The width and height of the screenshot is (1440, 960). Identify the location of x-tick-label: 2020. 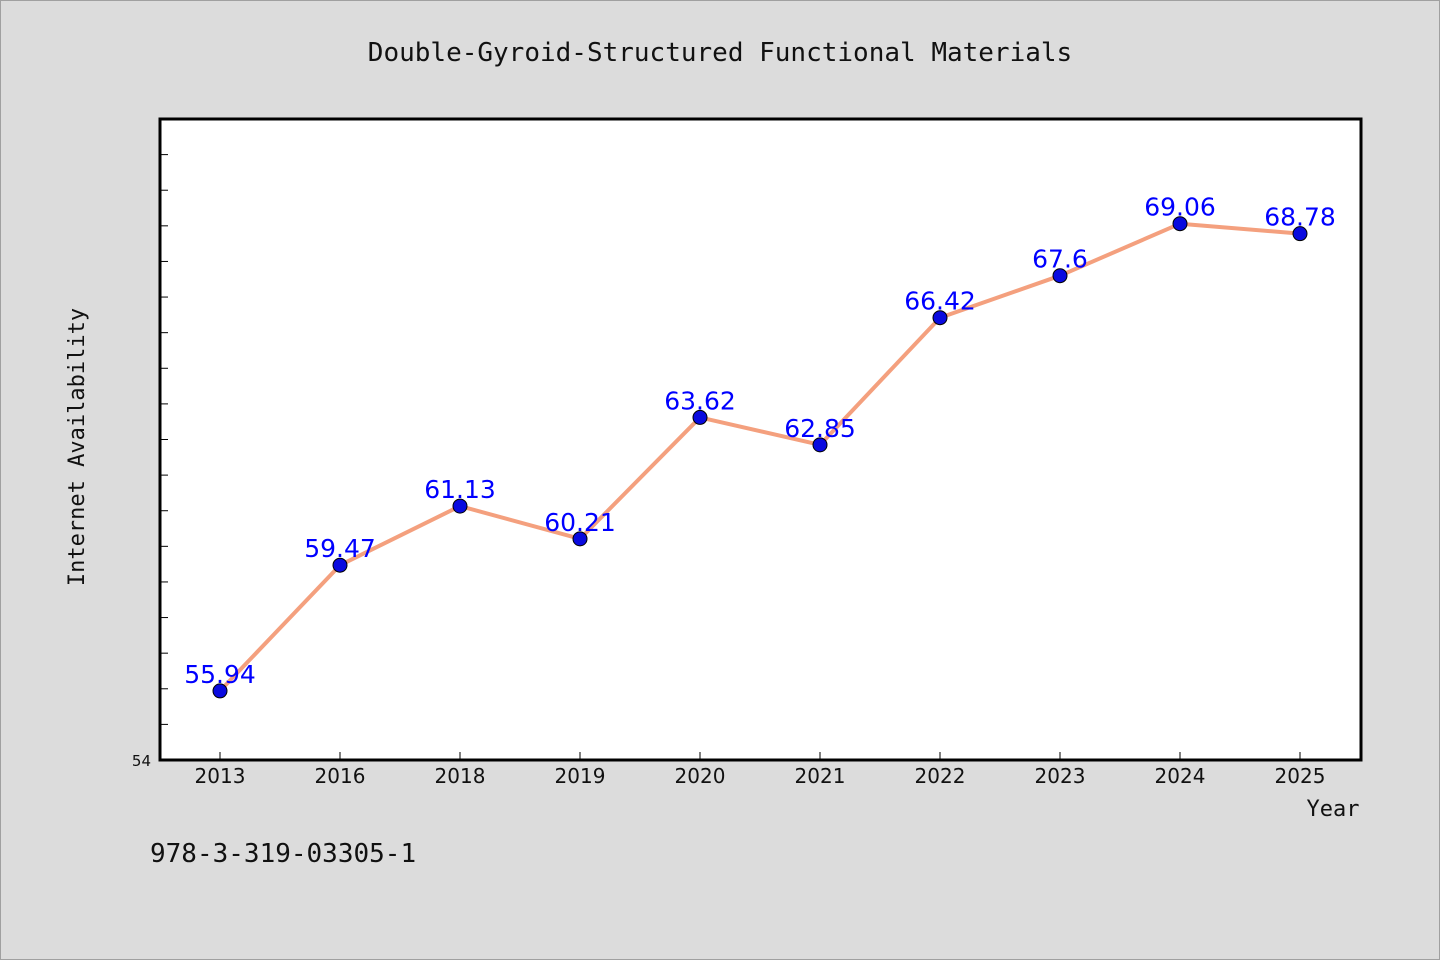
(700, 776).